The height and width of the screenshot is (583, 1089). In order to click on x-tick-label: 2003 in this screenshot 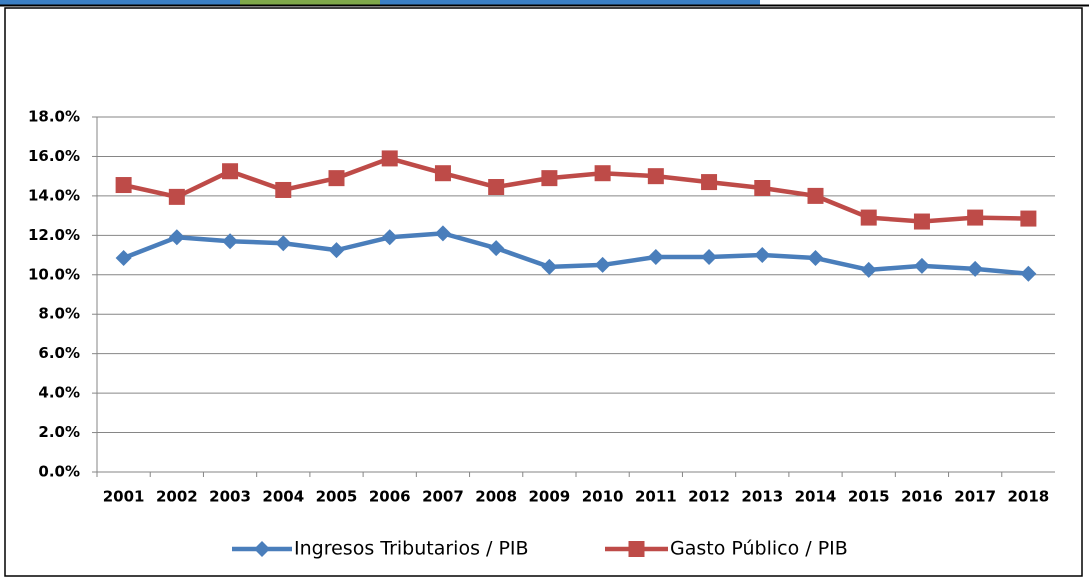, I will do `click(230, 497)`.